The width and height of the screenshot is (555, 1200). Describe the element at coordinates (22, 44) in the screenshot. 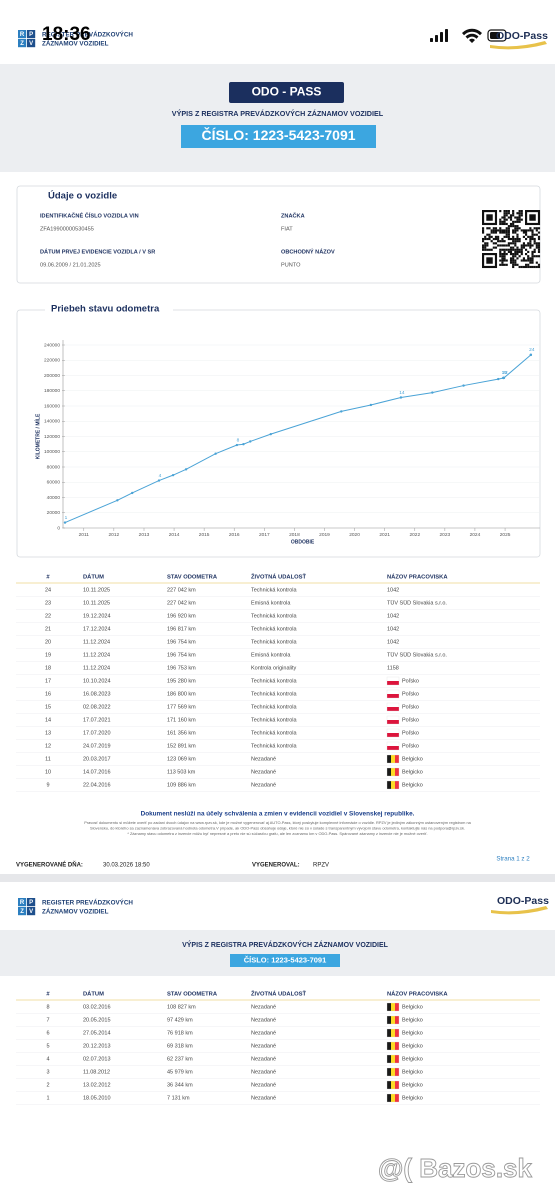

I see `logo-letter: Z` at that location.